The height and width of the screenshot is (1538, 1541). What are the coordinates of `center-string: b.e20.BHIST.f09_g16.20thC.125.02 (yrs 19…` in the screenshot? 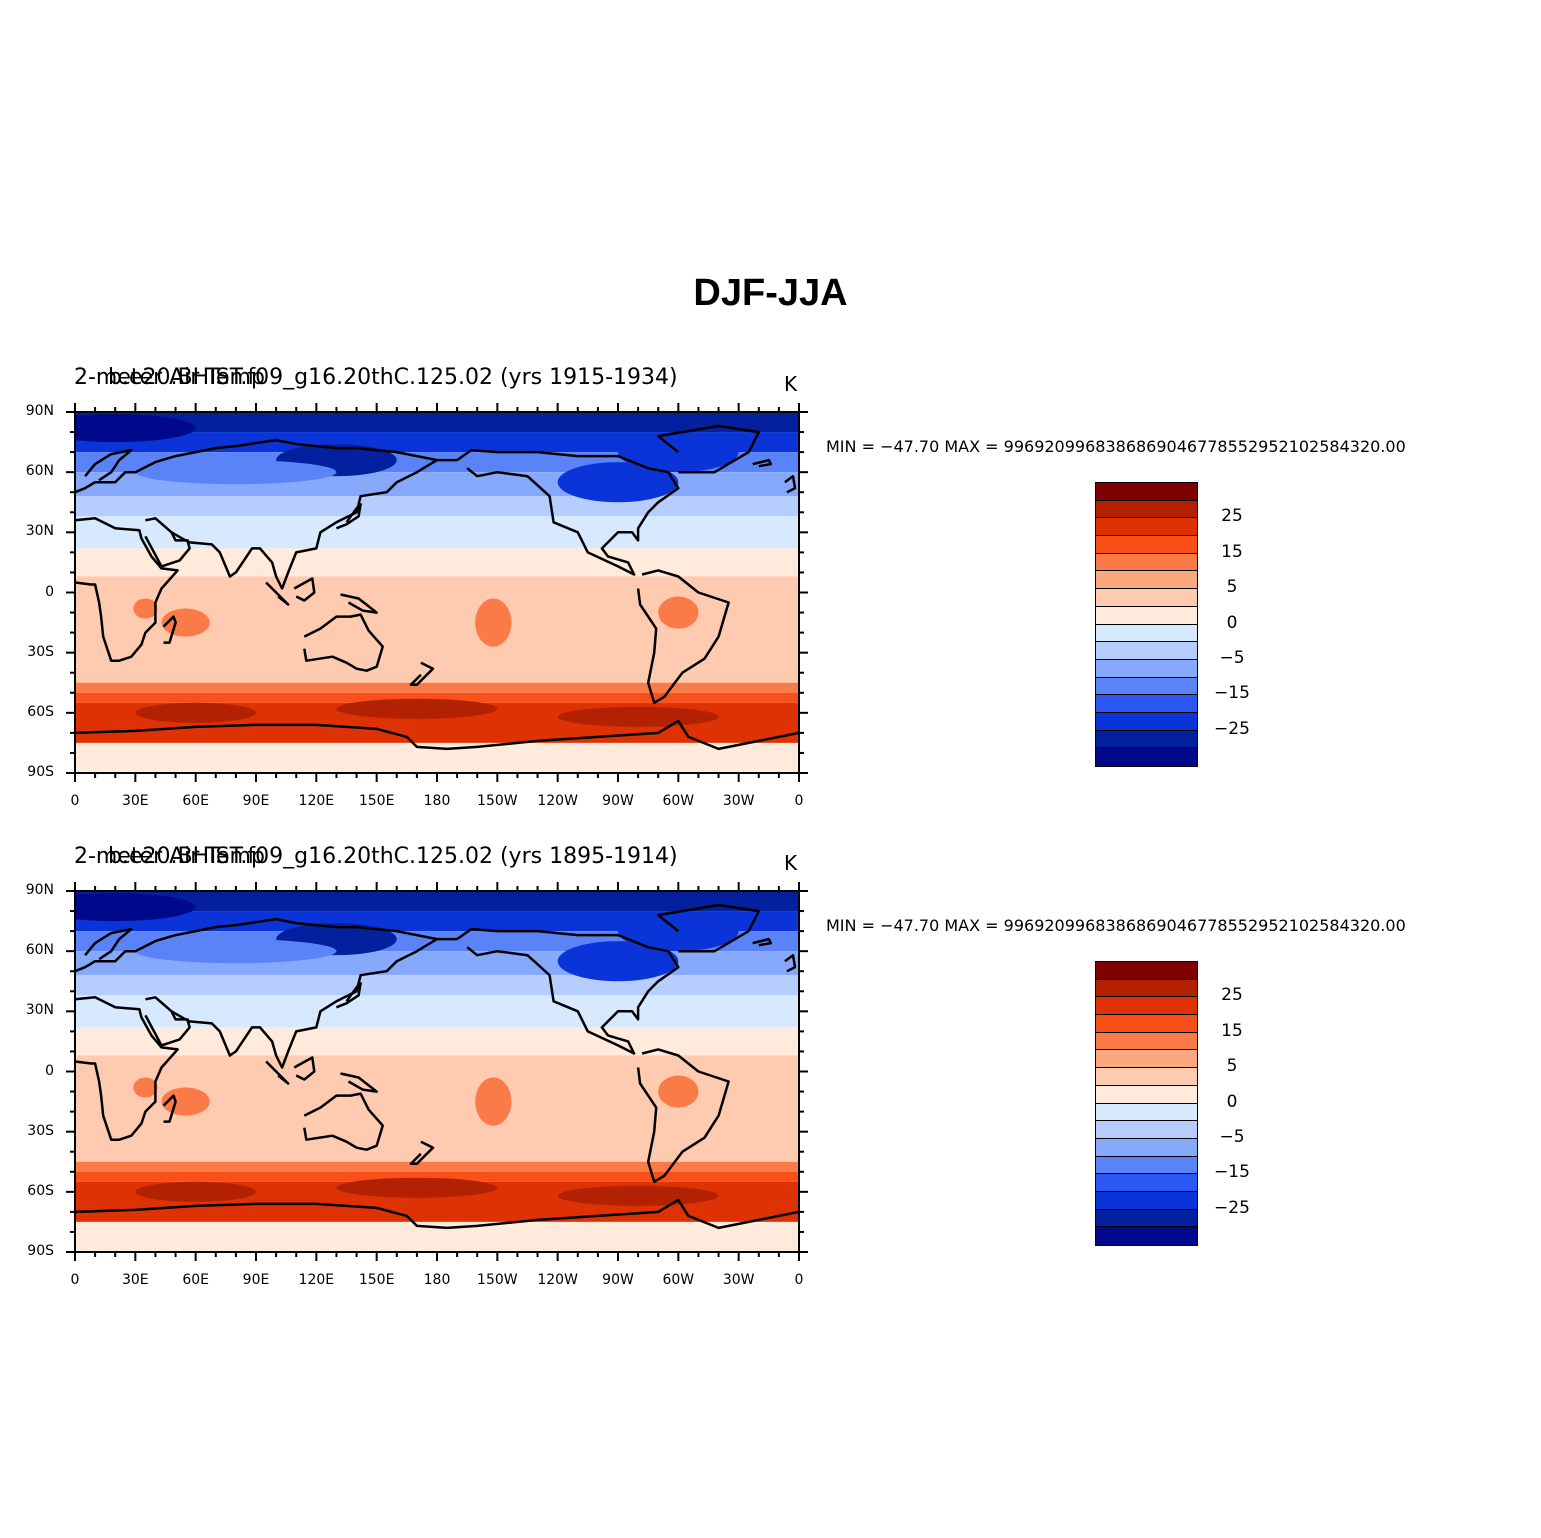 It's located at (393, 377).